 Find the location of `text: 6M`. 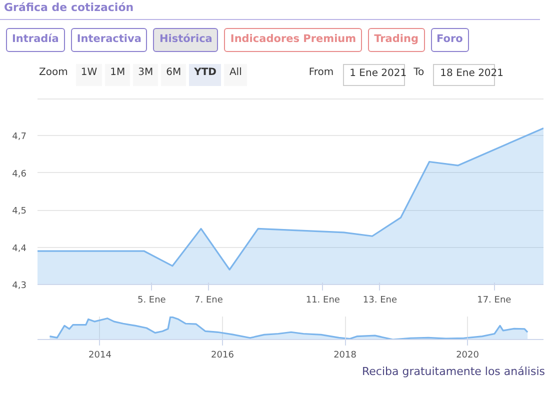

text: 6M is located at coordinates (174, 73).